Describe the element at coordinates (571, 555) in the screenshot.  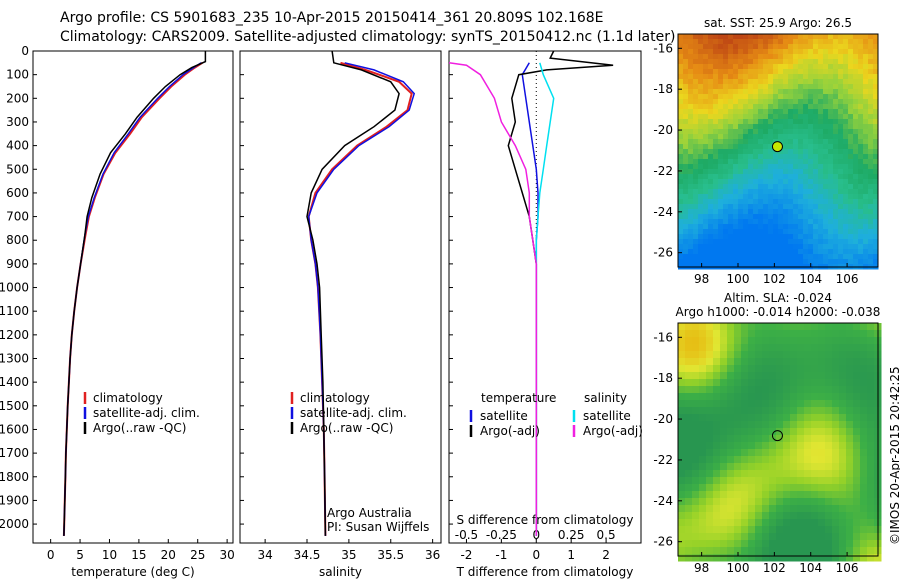
I see `x-tick-label: 1` at that location.